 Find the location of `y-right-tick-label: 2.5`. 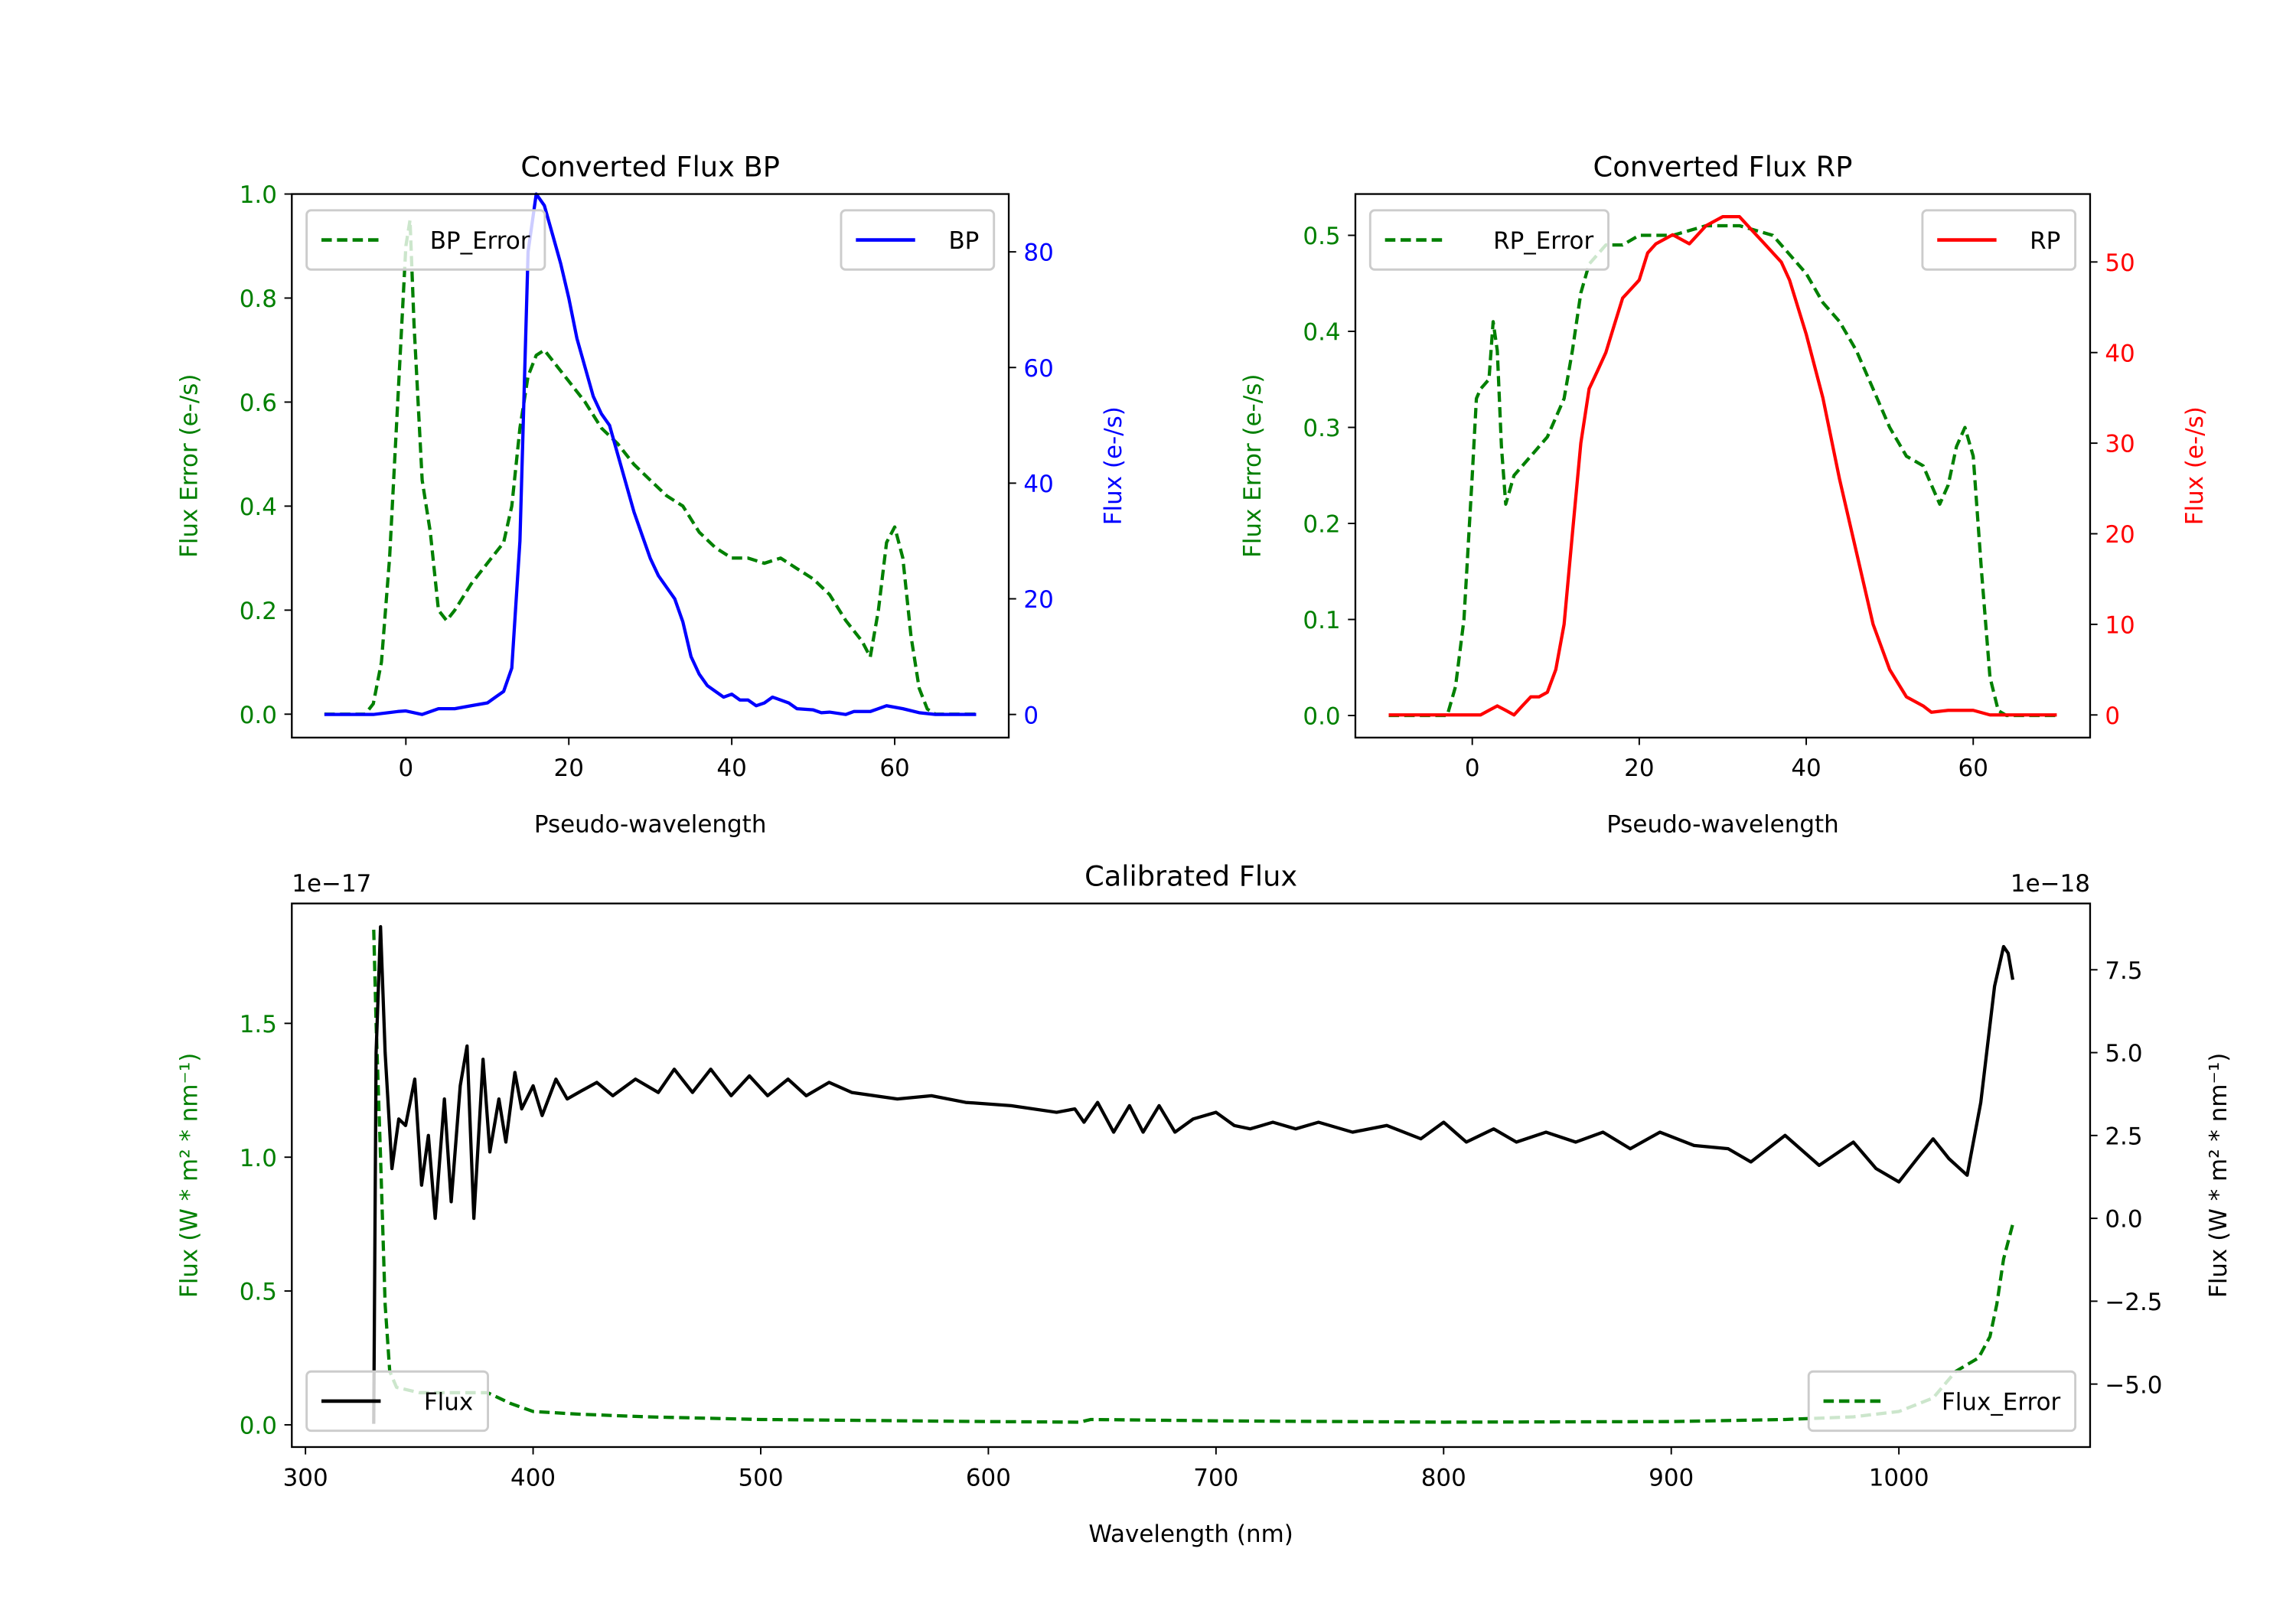

y-right-tick-label: 2.5 is located at coordinates (2123, 1136).